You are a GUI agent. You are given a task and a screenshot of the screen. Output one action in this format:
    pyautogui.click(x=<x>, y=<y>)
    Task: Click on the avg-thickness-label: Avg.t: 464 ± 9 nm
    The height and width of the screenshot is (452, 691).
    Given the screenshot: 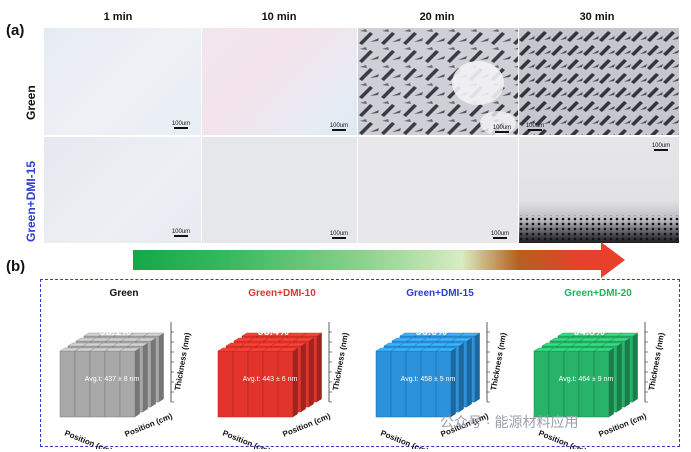 What is the action you would take?
    pyautogui.click(x=586, y=379)
    